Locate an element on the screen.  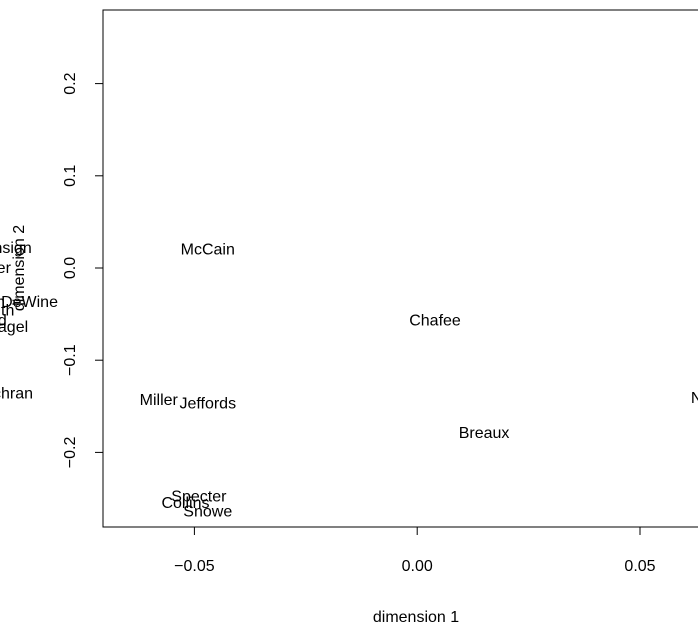
point-label: Smith is located at coordinates (7, 310).